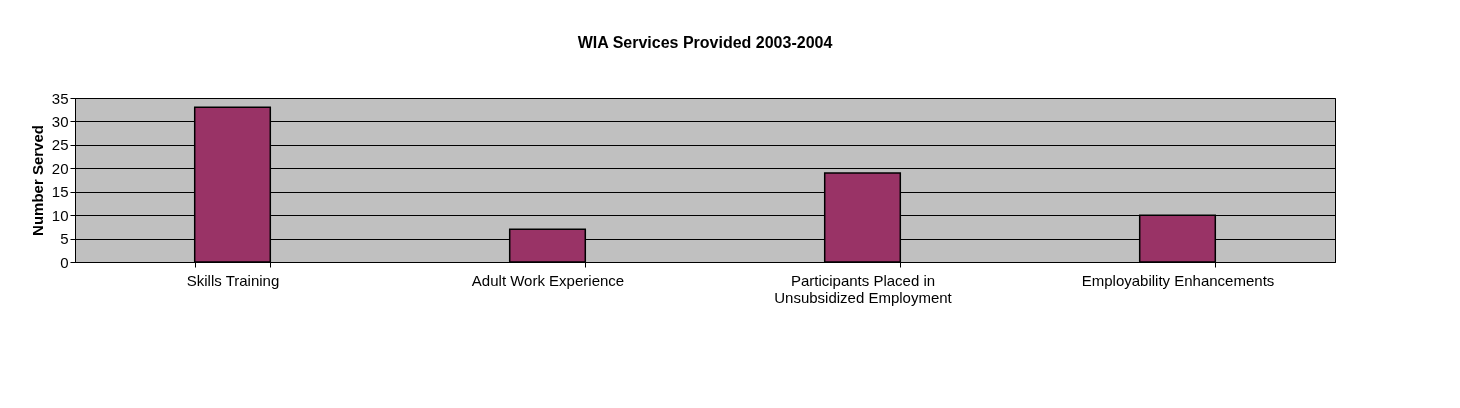  What do you see at coordinates (60, 215) in the screenshot?
I see `y-tick-label: 10` at bounding box center [60, 215].